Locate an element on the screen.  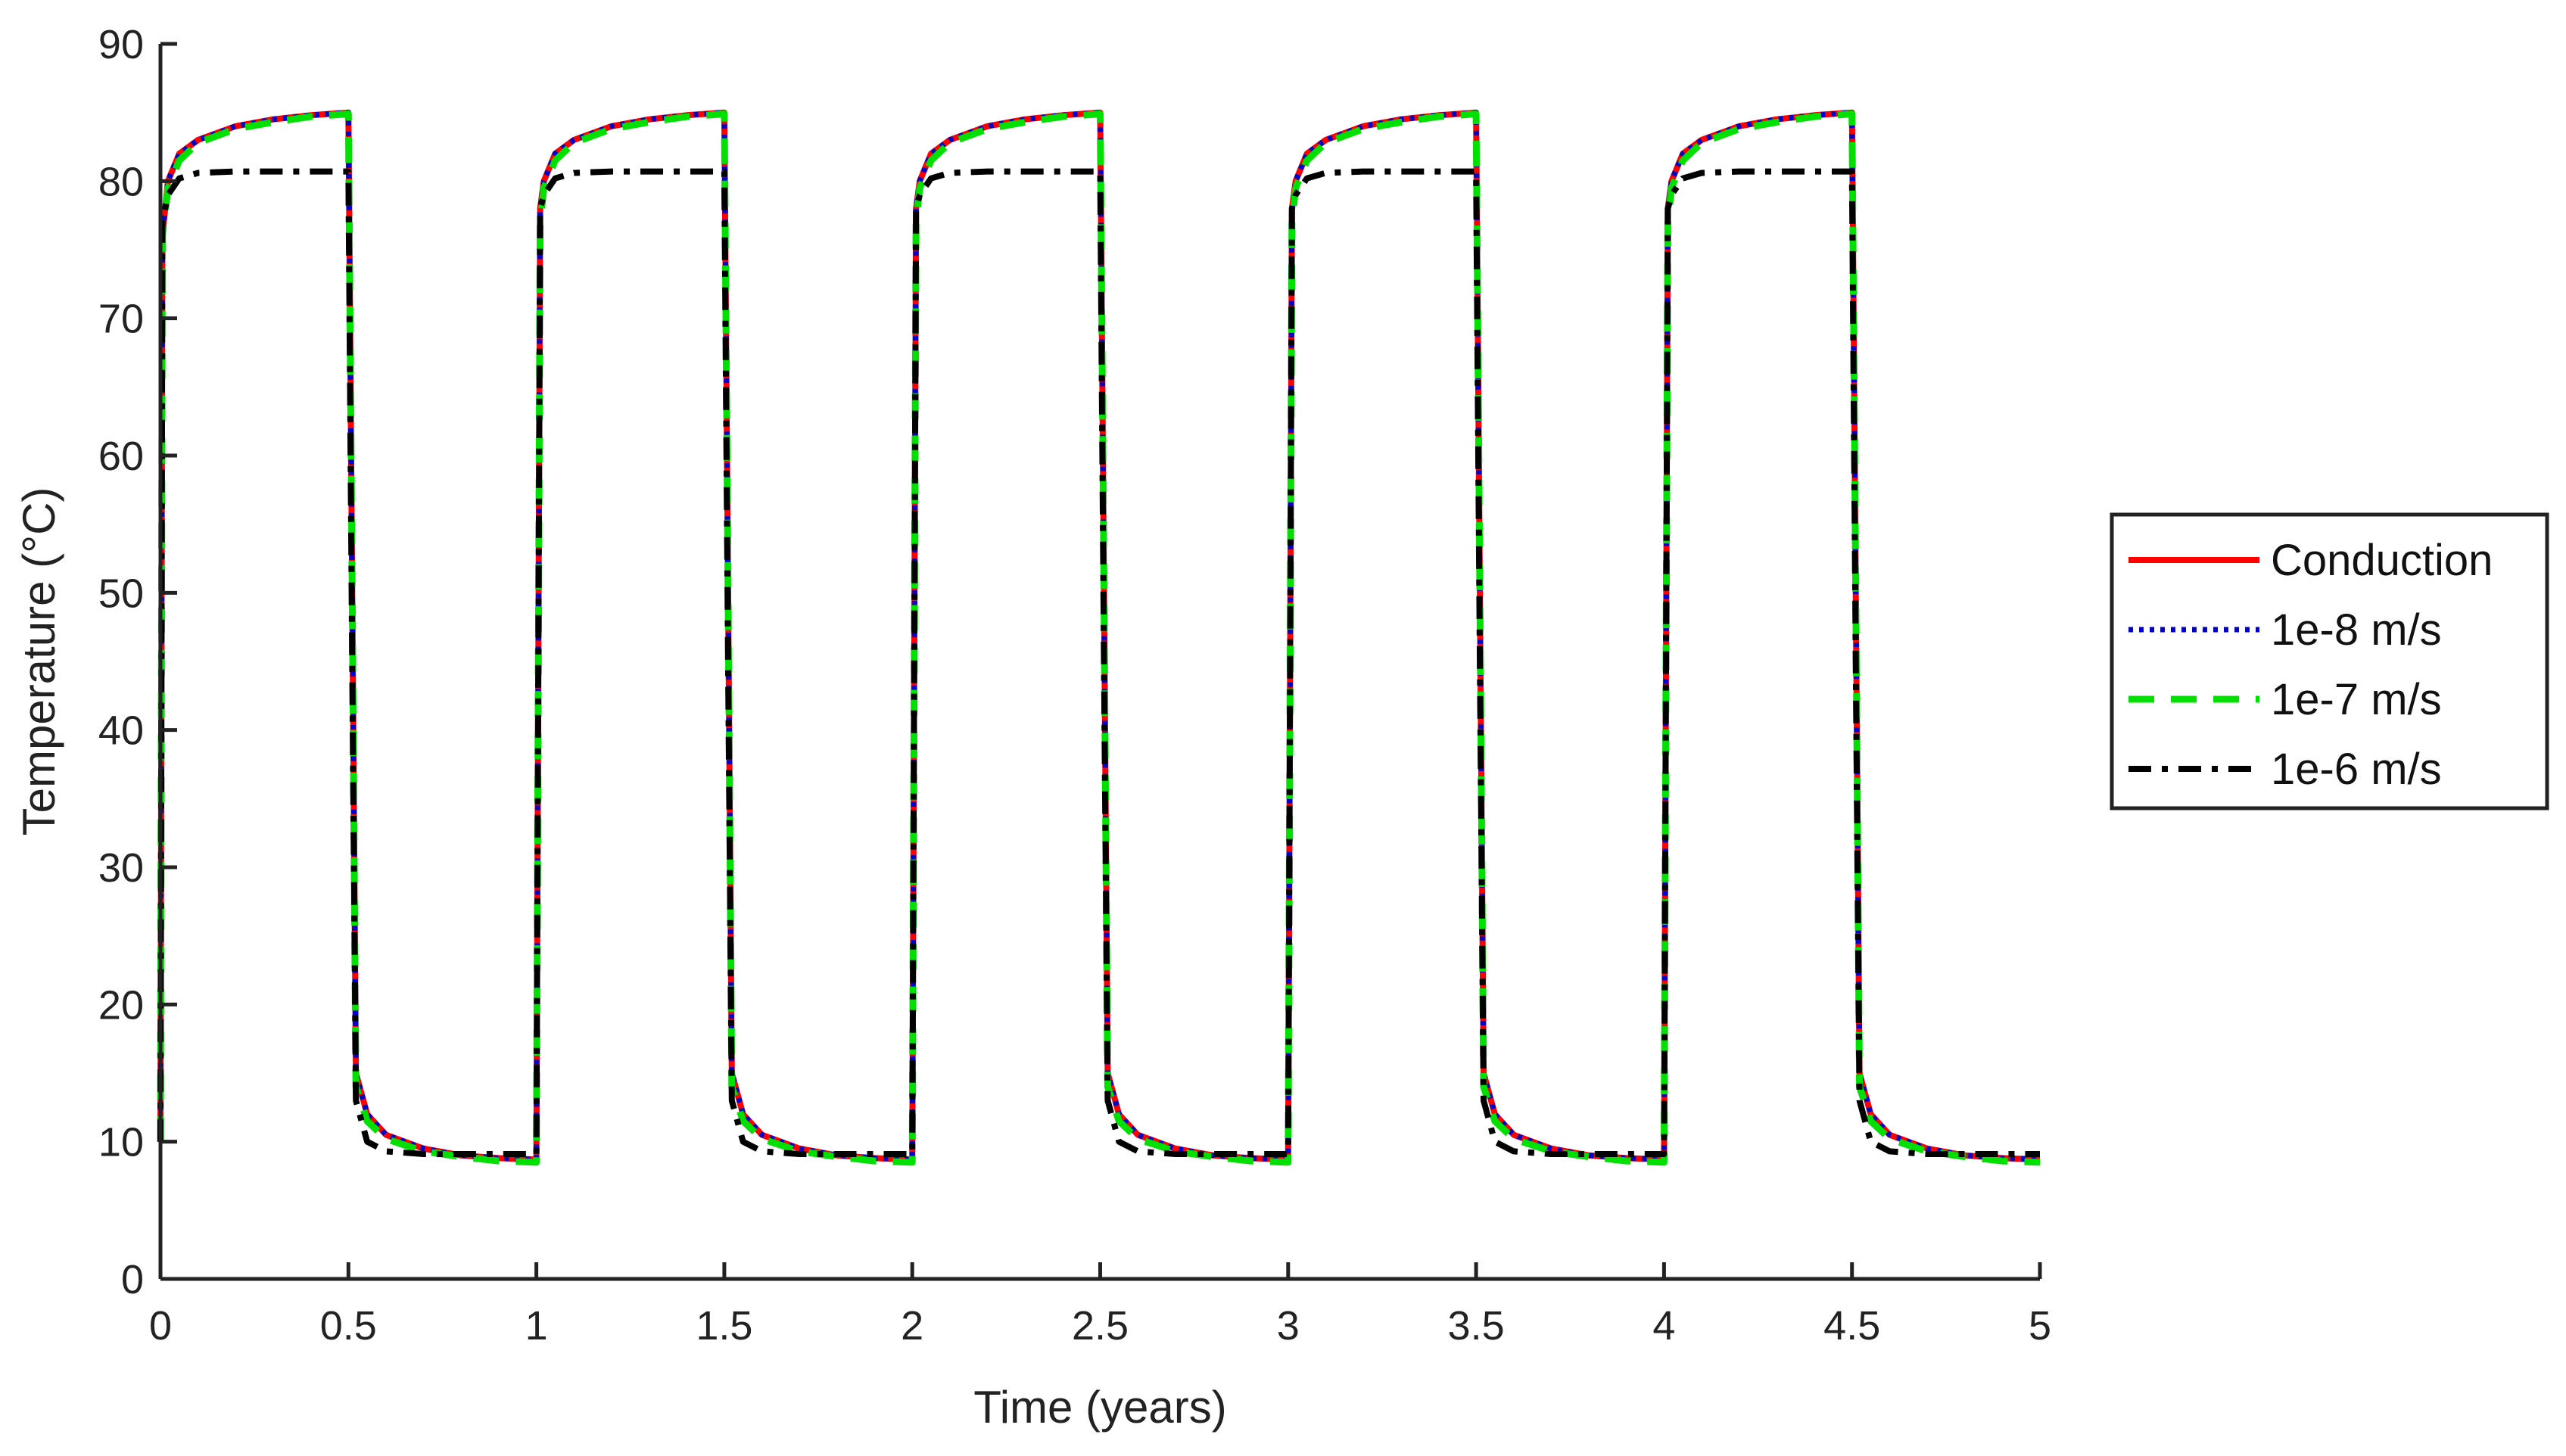
legend: Conduction 1e-8 m/s 1e-7 m/s 1e-6 m/s is located at coordinates (2329, 661).